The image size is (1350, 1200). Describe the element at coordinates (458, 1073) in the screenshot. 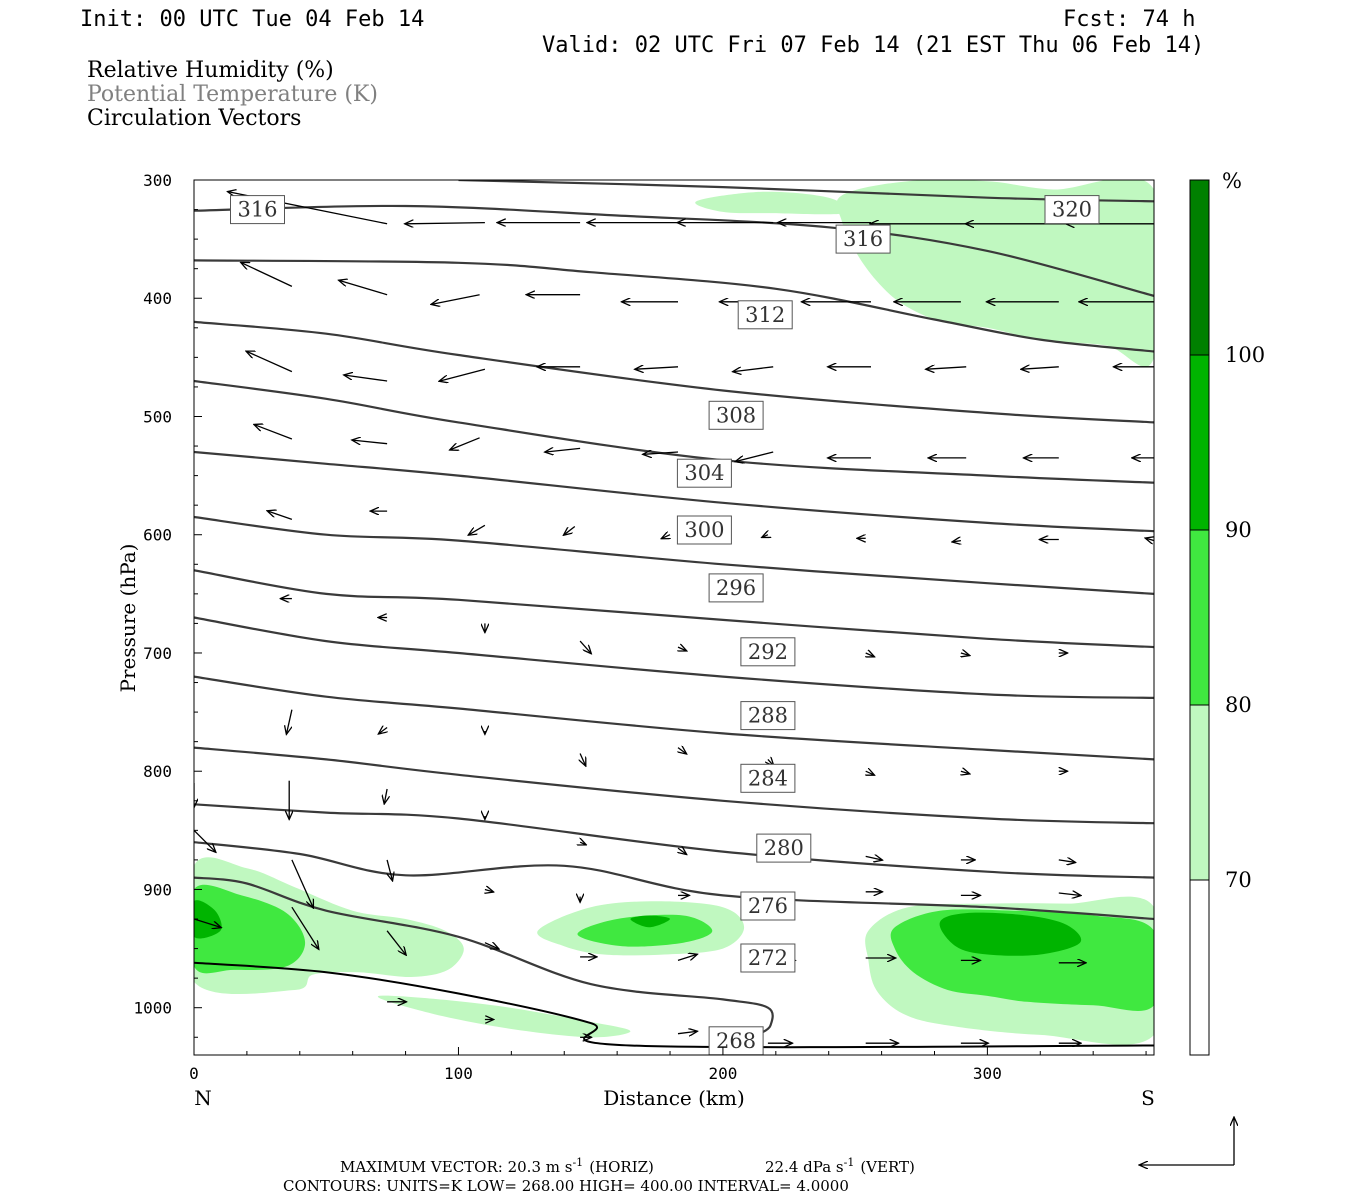

I see `x-tick-label-100: 100` at that location.